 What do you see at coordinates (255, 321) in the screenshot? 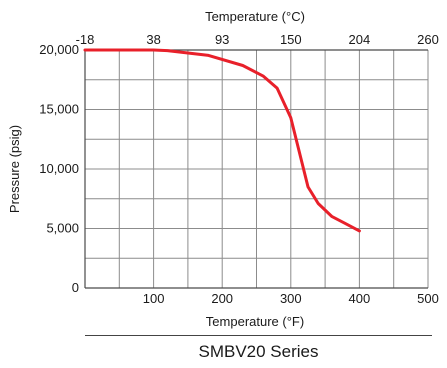
I see `x-axis-title: Temperature (°F)` at bounding box center [255, 321].